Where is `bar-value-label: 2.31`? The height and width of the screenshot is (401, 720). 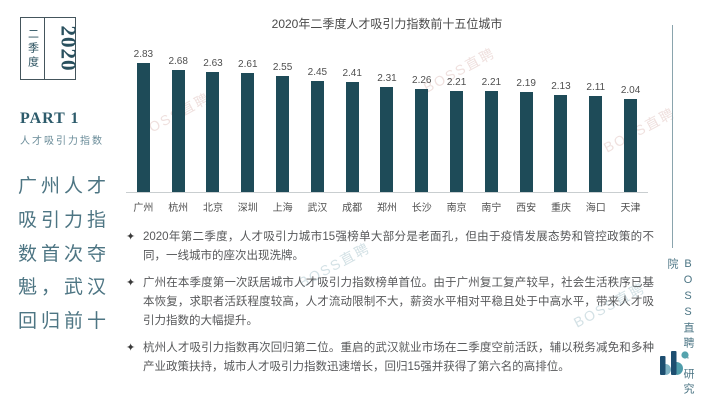
bar-value-label: 2.31 is located at coordinates (387, 78).